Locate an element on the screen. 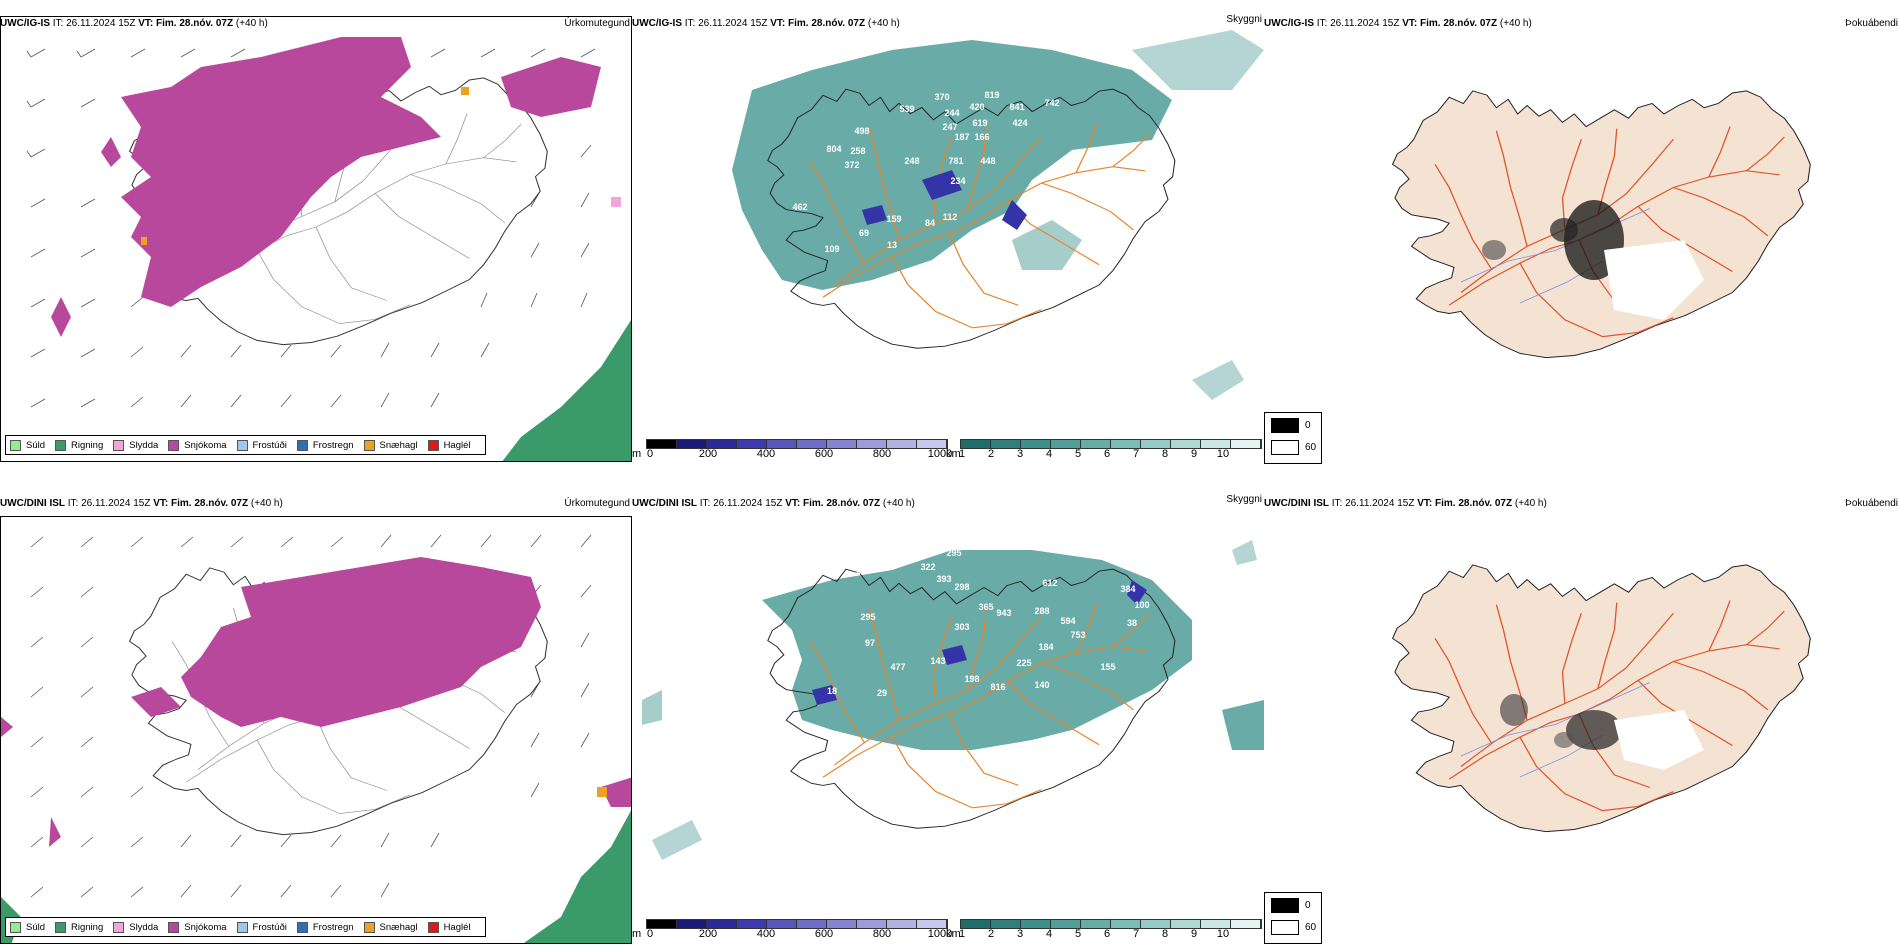 This screenshot has height=950, width=1900. legend-item: Frostregn is located at coordinates (325, 927).